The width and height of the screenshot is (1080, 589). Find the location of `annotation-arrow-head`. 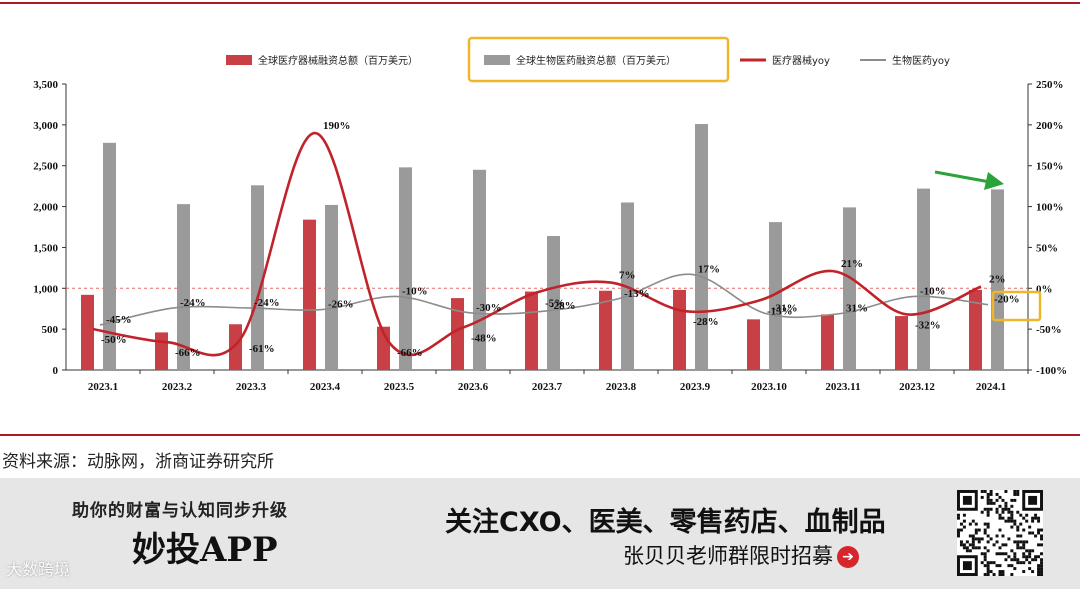

annotation-arrow-head is located at coordinates (994, 181).